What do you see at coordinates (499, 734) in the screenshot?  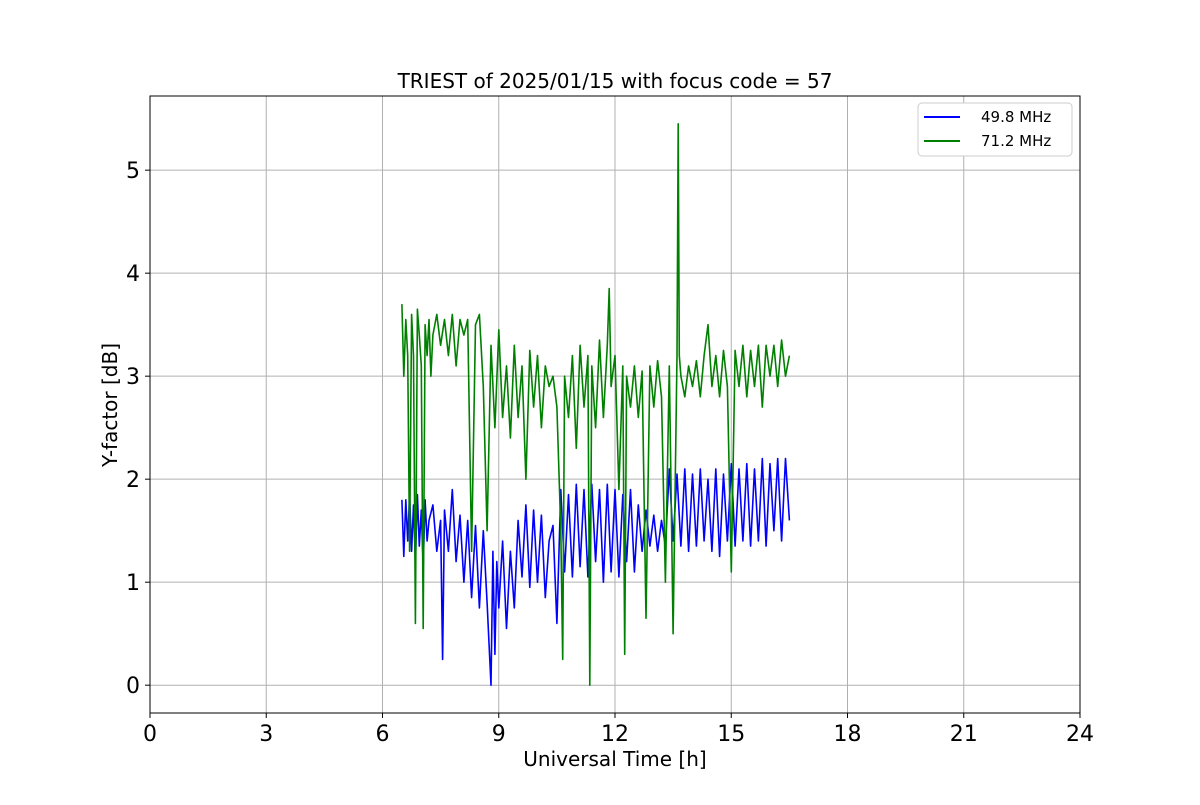 I see `x-tick-label: 9` at bounding box center [499, 734].